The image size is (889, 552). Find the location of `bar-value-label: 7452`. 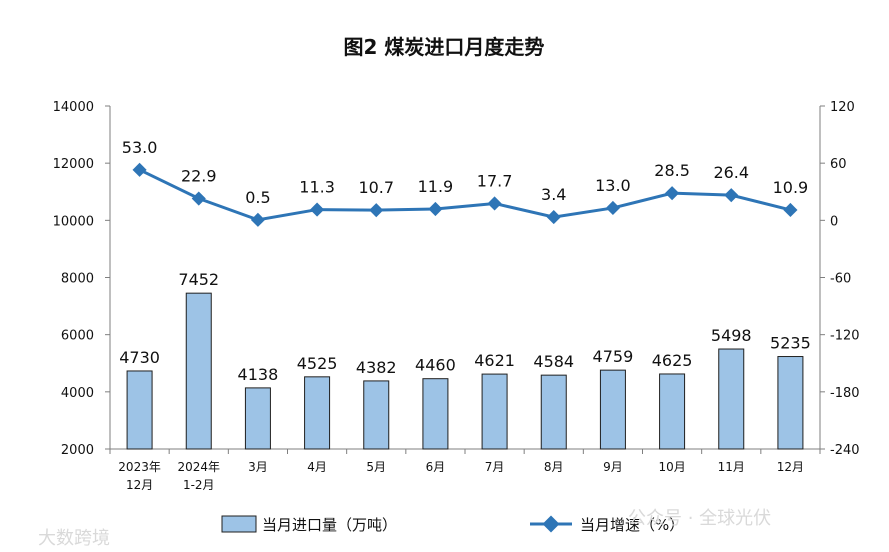

bar-value-label: 7452 is located at coordinates (198, 279).